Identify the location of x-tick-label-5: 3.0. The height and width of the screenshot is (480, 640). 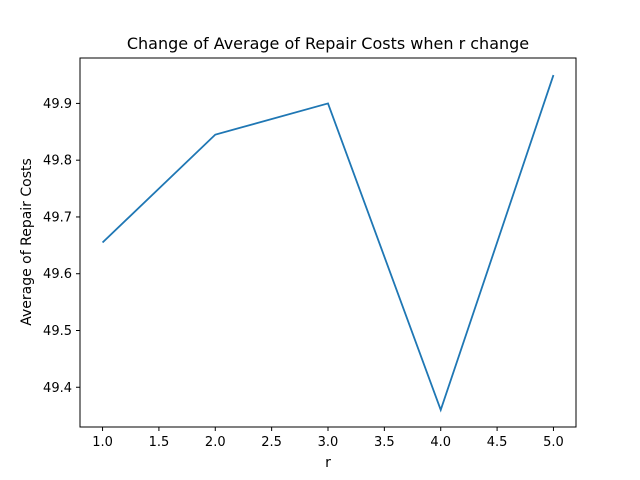
(328, 442).